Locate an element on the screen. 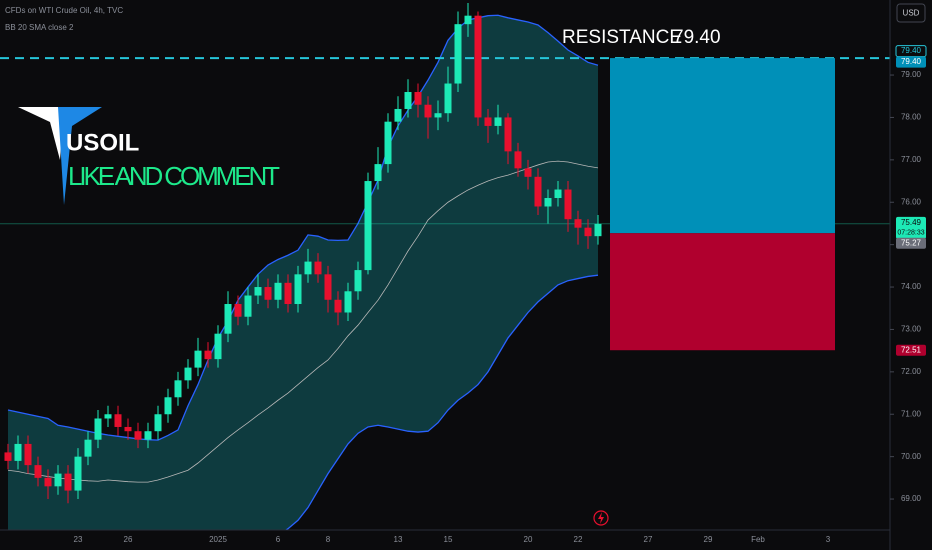 The width and height of the screenshot is (932, 550). x-tick-label: 22 is located at coordinates (578, 539).